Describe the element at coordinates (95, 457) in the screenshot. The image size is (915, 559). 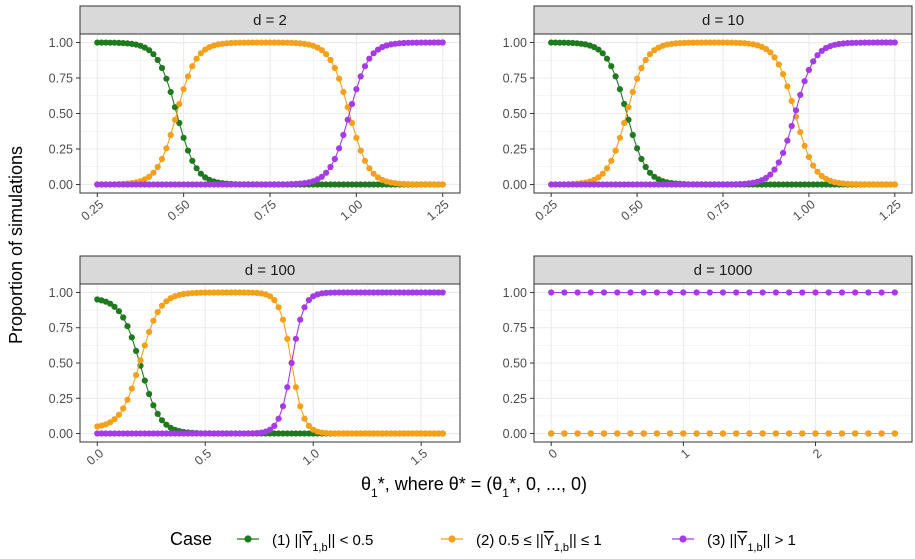
I see `x-tick-label: 0.0` at that location.